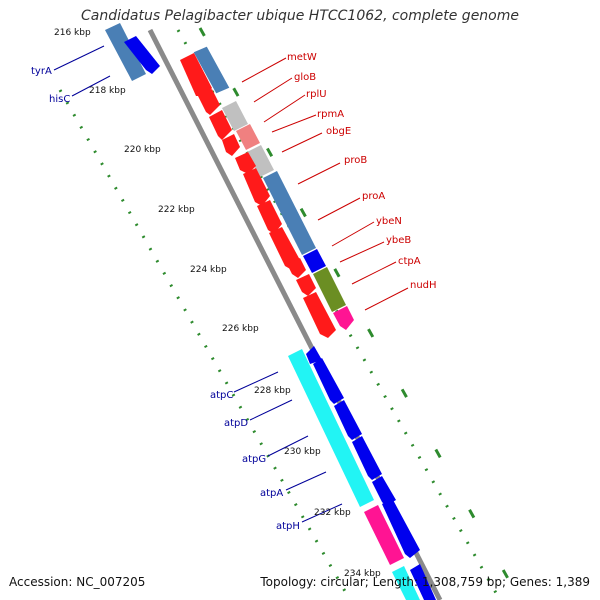 This screenshot has width=600, height=600. Describe the element at coordinates (373, 196) in the screenshot. I see `gene-label-proA: proA` at that location.